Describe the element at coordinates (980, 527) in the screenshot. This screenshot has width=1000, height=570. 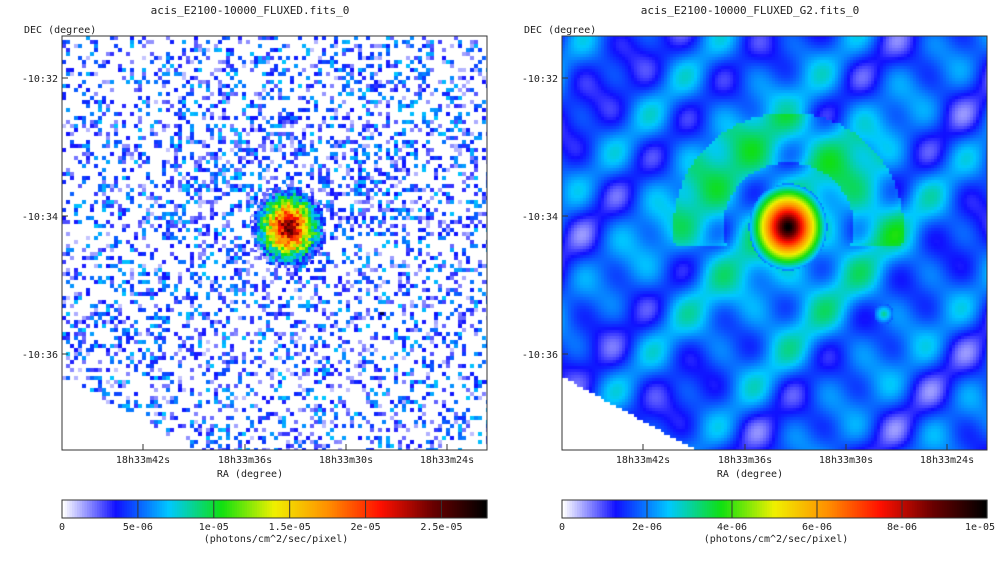
I see `colorbar-tick-label: 1e-05` at that location.